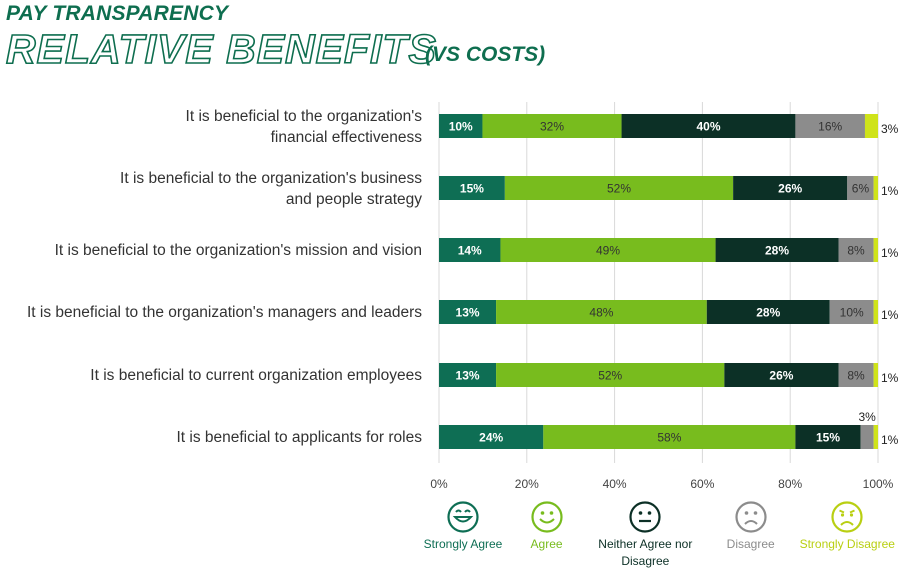 This screenshot has height=572, width=900. I want to click on data-label: 58%, so click(669, 438).